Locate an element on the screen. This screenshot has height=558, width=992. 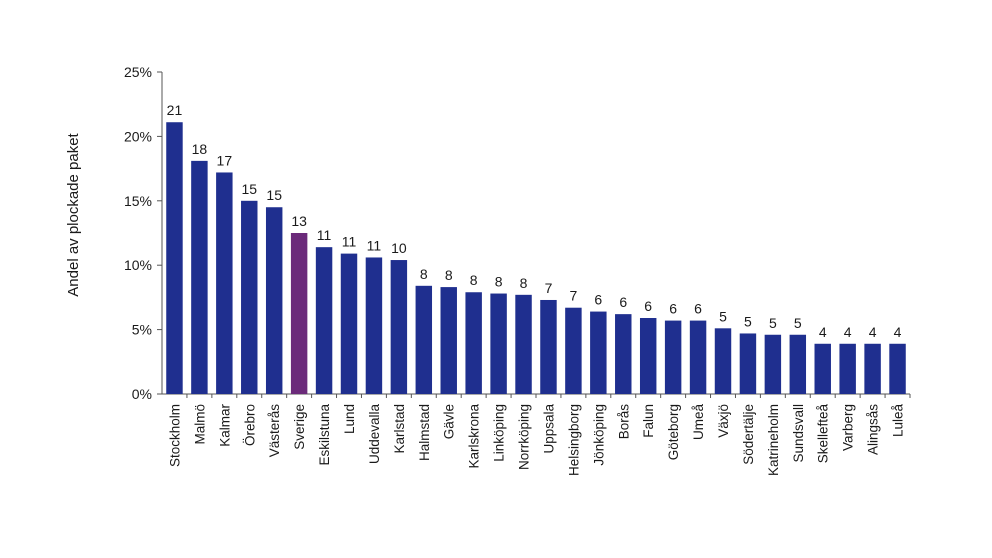
x-tick-label: Alingsås is located at coordinates (873, 429).